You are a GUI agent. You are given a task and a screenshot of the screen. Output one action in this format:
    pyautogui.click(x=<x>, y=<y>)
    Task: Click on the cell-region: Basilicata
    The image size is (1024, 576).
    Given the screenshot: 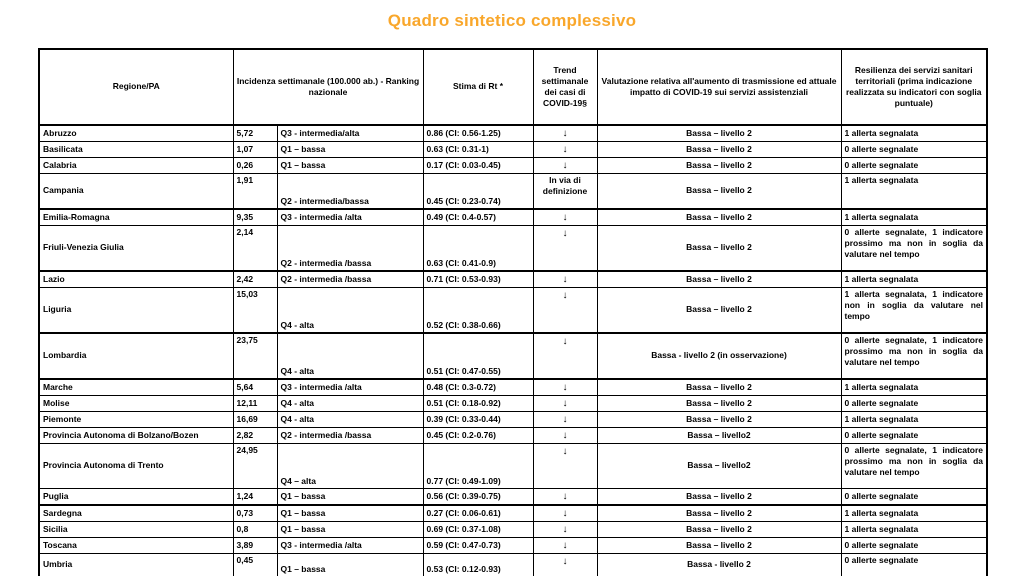 What is the action you would take?
    pyautogui.click(x=136, y=149)
    